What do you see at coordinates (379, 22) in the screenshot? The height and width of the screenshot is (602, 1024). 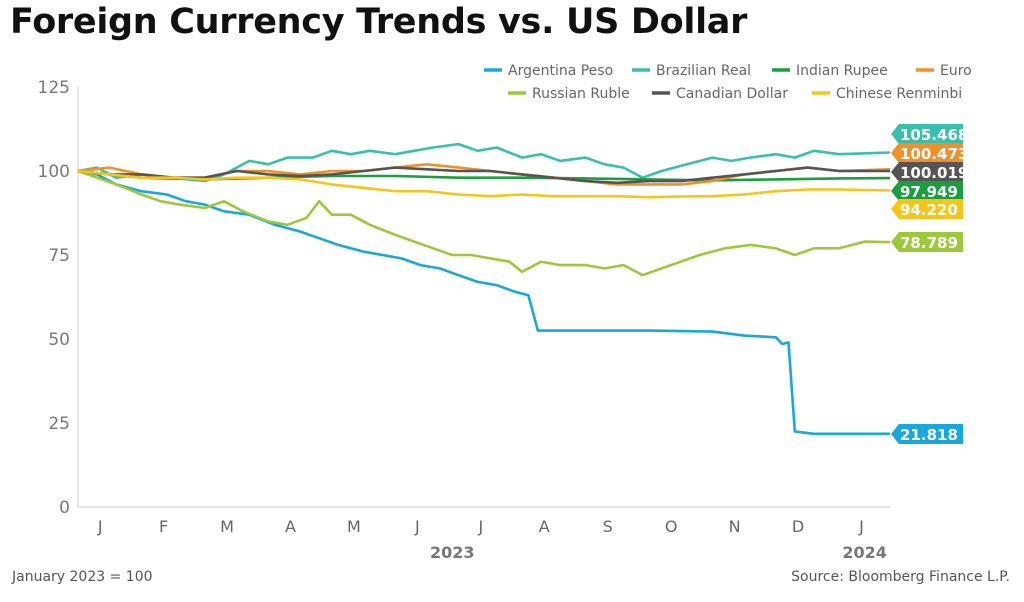 I see `chart-title: Foreign Currency Trends vs. US Dollar` at bounding box center [379, 22].